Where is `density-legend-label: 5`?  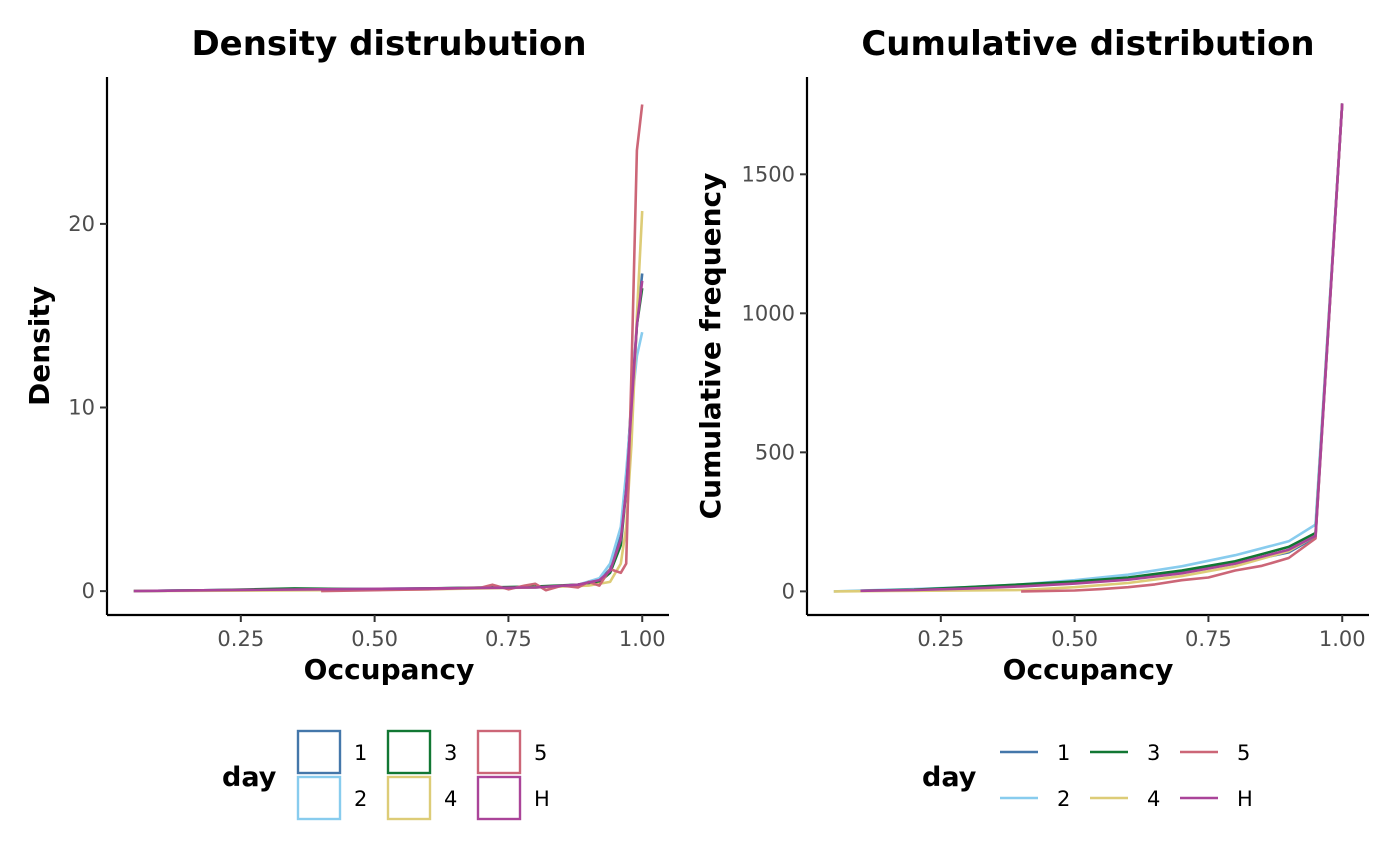
density-legend-label: 5 is located at coordinates (540, 753).